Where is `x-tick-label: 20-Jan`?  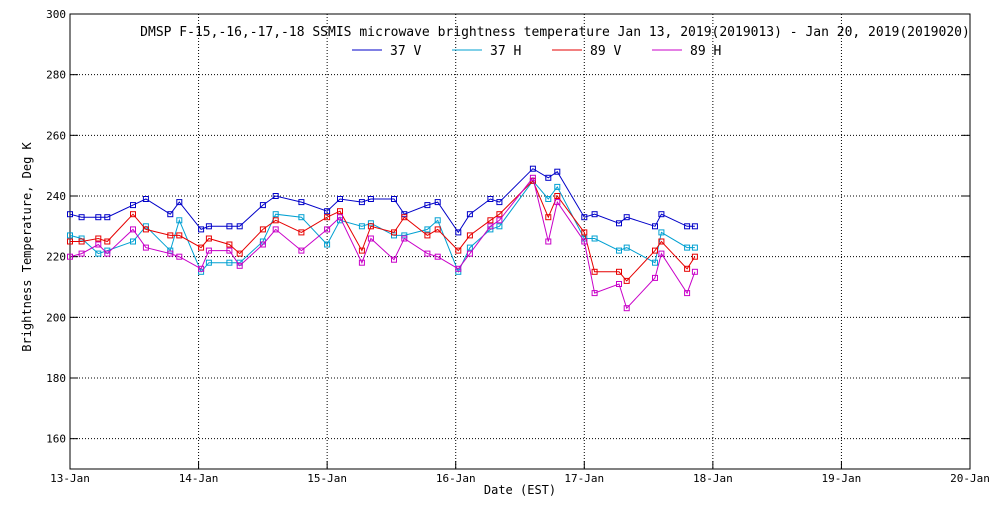 x-tick-label: 20-Jan is located at coordinates (970, 478).